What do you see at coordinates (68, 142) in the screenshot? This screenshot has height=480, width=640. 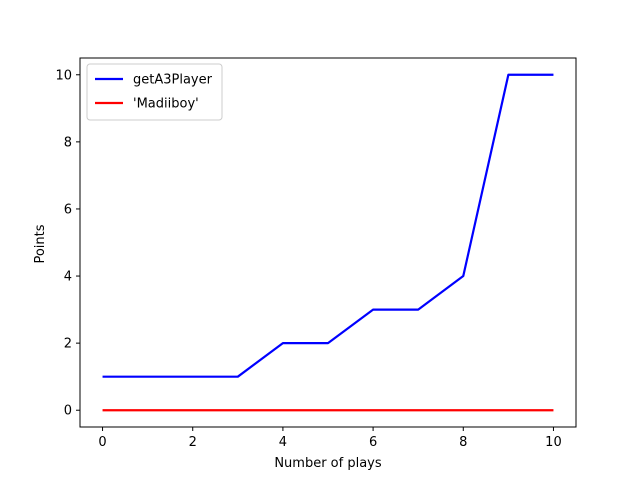 I see `y-tick-label: 8` at bounding box center [68, 142].